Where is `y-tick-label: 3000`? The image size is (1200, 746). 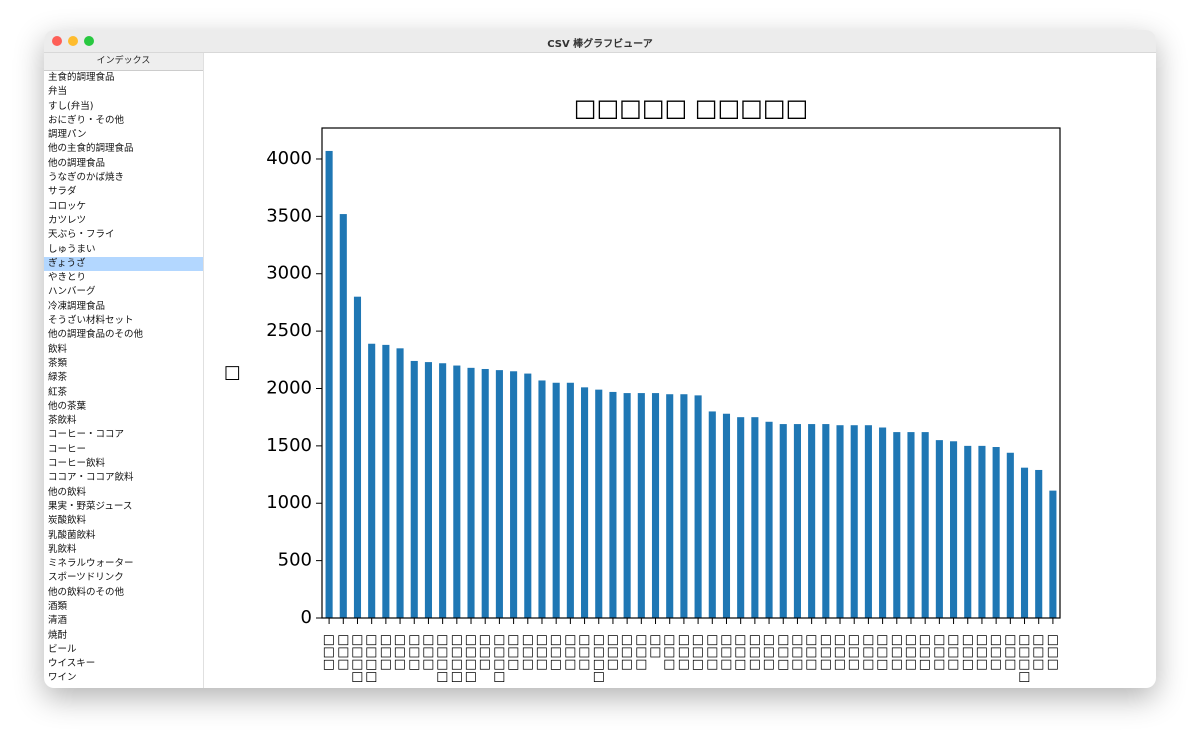 y-tick-label: 3000 is located at coordinates (289, 273).